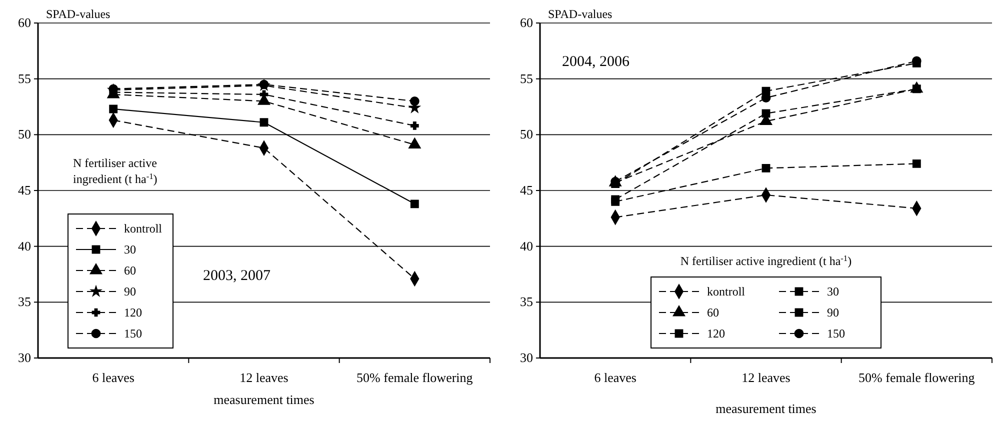 This screenshot has height=424, width=995. What do you see at coordinates (596, 62) in the screenshot?
I see `annotation: 2004, 2006` at bounding box center [596, 62].